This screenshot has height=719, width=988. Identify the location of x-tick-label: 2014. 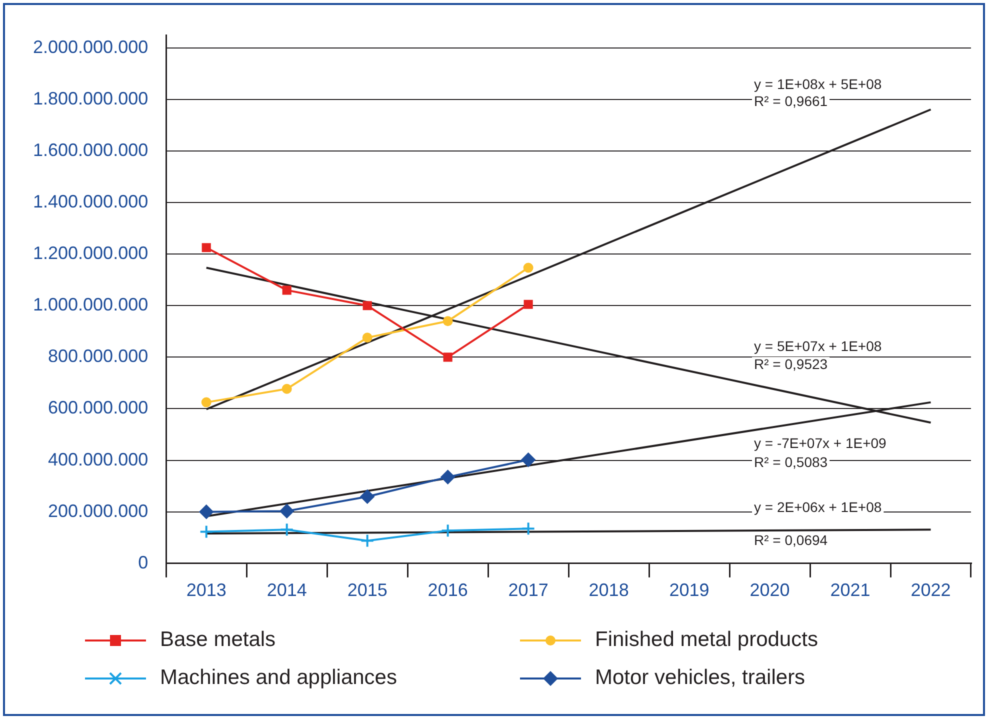
(286, 590).